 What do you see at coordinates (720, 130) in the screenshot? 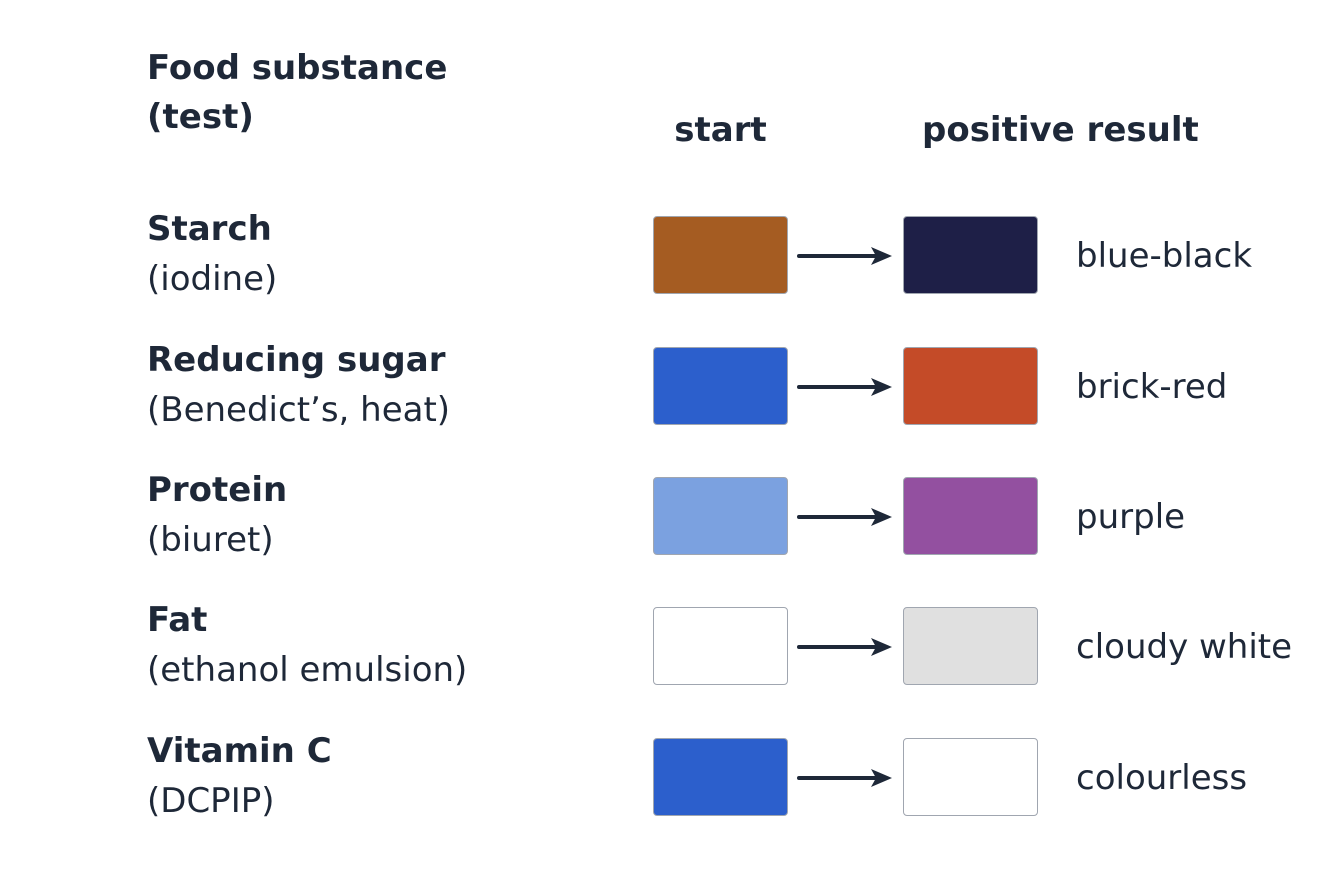
I see `start-column-header: start` at bounding box center [720, 130].